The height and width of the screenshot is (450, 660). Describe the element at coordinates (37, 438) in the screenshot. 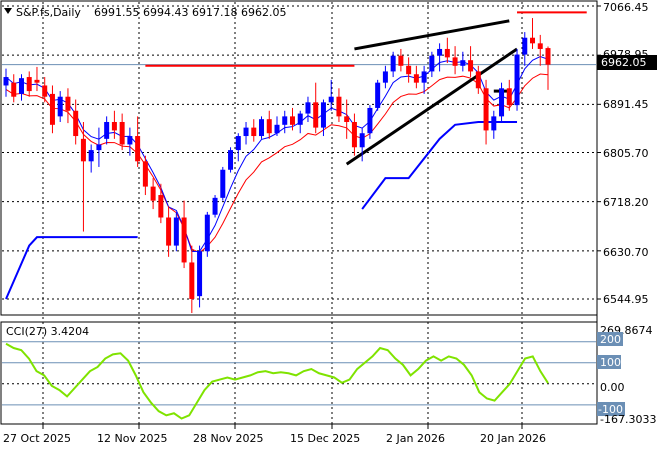

I see `time-axis-label: 27 Oct 2025` at that location.